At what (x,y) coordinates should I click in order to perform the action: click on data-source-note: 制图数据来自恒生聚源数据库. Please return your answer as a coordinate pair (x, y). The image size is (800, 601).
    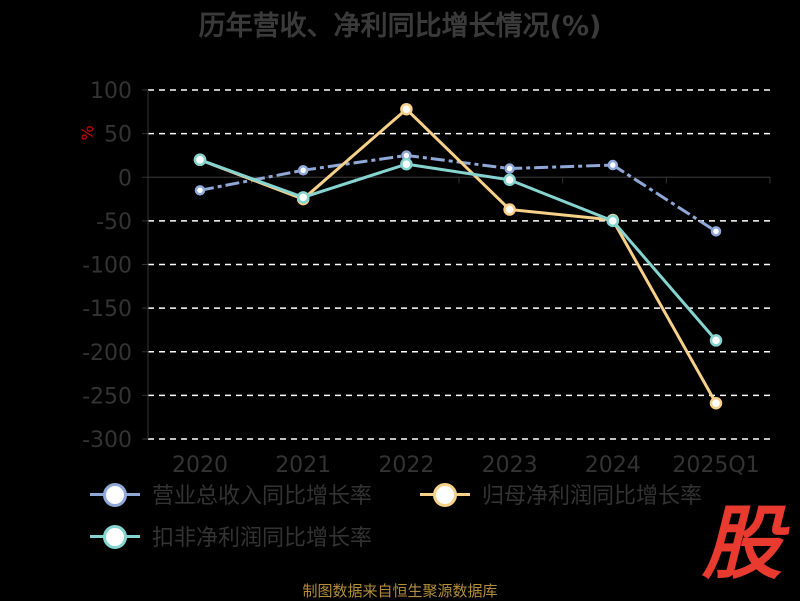
    Looking at the image, I should click on (400, 591).